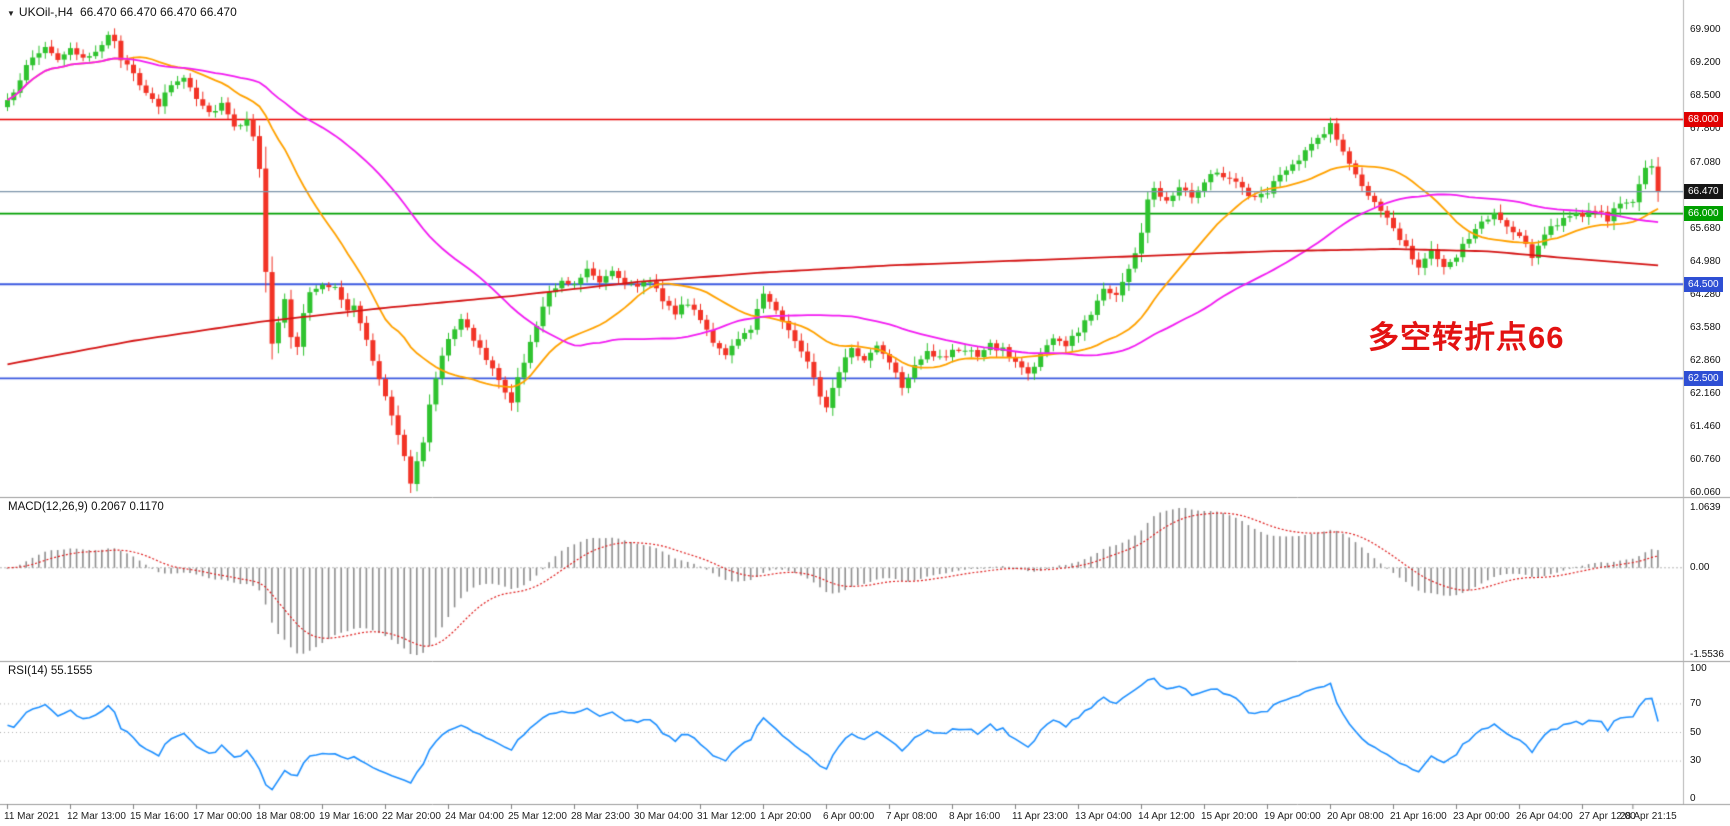 Image resolution: width=1730 pixels, height=826 pixels. I want to click on time-axis-label: 25 Mar 12:00, so click(537, 816).